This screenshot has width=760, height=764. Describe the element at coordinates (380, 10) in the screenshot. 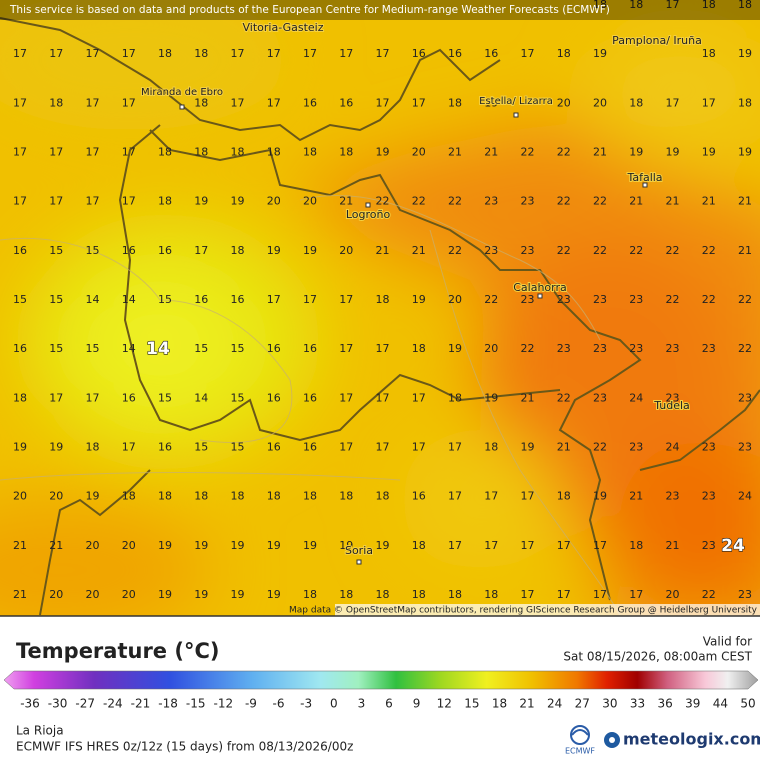

I see `notice-band` at that location.